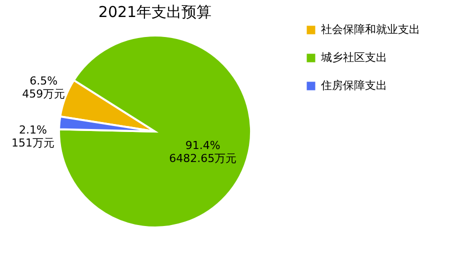  I want to click on data-label: 91.4% 6482.65万元, so click(203, 151).